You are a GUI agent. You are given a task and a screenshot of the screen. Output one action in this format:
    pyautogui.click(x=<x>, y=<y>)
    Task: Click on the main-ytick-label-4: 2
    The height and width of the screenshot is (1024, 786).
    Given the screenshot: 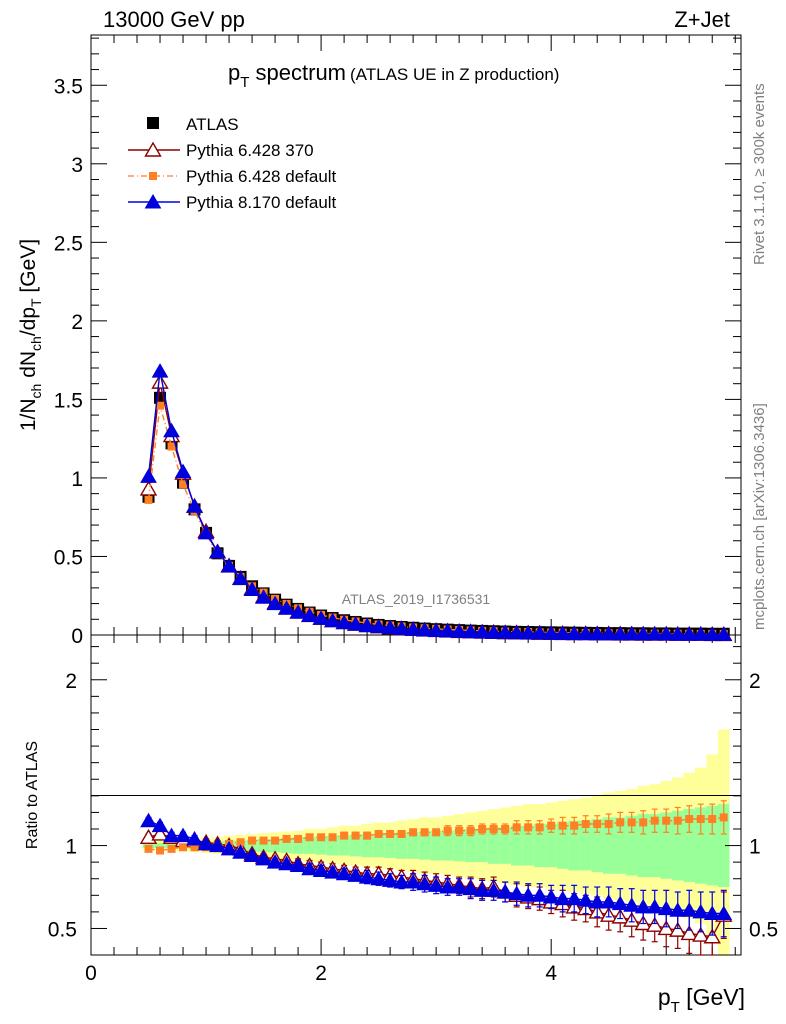 What is the action you would take?
    pyautogui.click(x=77, y=322)
    